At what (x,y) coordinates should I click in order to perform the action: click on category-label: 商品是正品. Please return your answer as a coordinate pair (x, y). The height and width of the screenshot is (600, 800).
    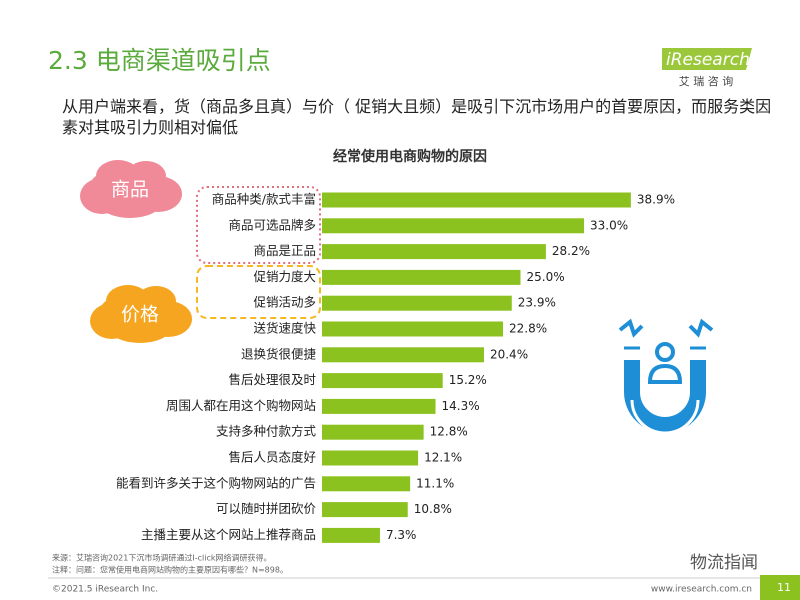
    Looking at the image, I should click on (284, 250).